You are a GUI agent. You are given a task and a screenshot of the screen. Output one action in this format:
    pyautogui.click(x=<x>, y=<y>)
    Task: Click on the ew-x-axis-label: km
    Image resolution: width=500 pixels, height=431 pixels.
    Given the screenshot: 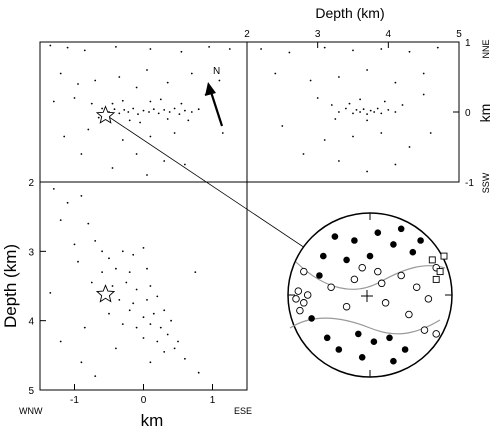 What is the action you would take?
    pyautogui.click(x=152, y=420)
    